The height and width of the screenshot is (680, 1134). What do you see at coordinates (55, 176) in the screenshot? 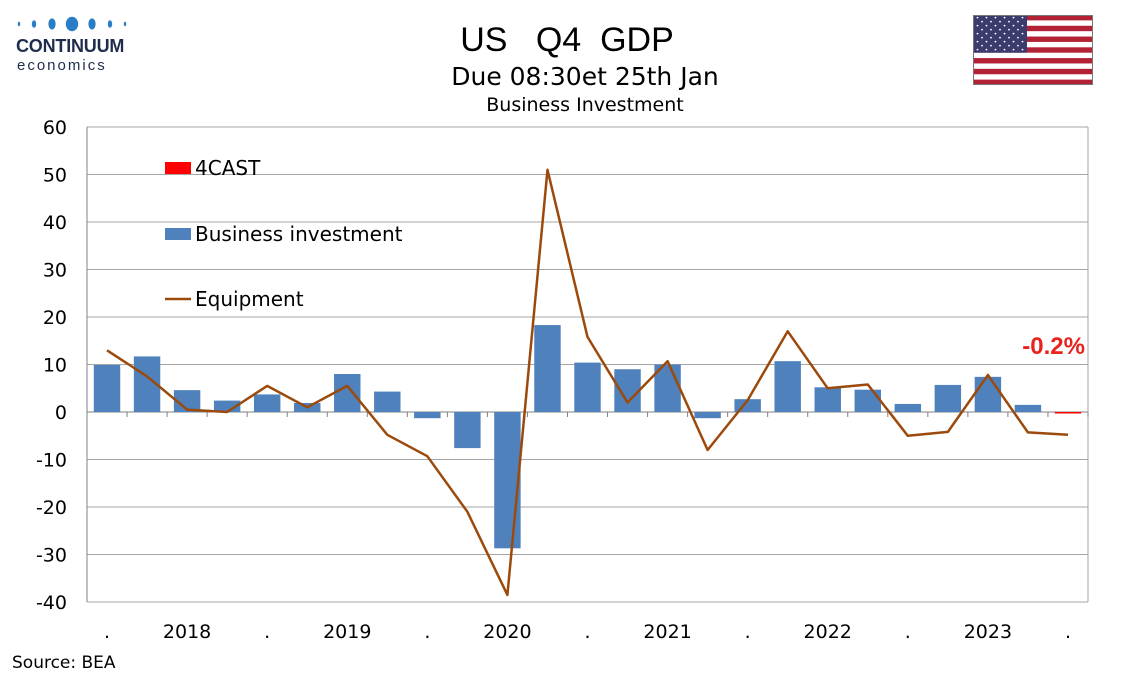
I see `y-tick-label: 50` at bounding box center [55, 176].